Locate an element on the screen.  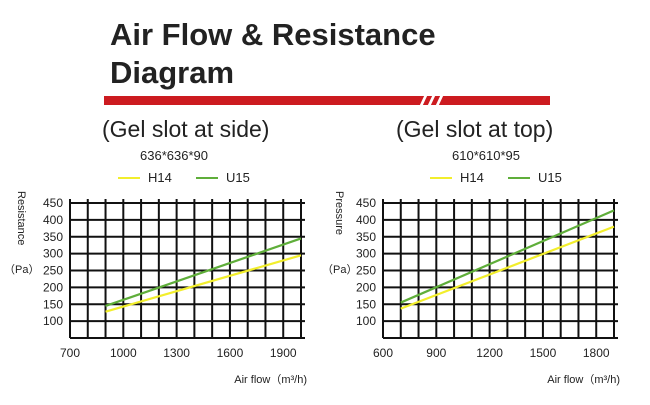
chart-subtitle: 636*636*90 is located at coordinates (174, 155).